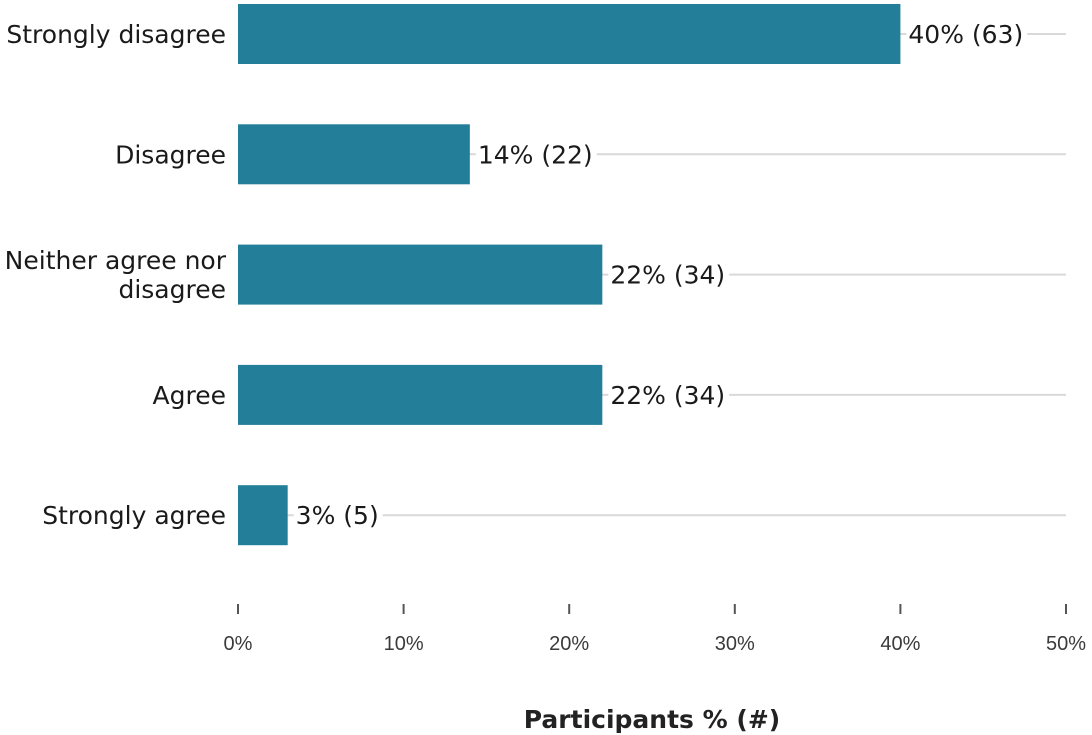 This screenshot has height=735, width=1092. I want to click on category-label: Disagree, so click(170, 154).